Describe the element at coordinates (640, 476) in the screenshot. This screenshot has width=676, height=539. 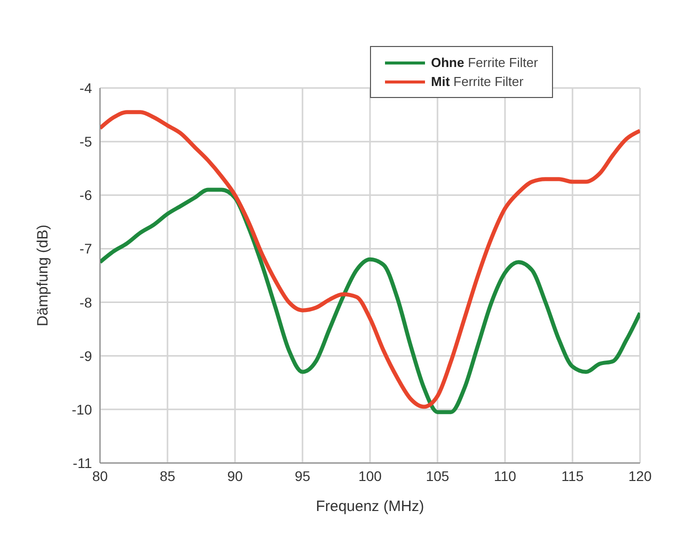
I see `x-tick-label: 120` at that location.